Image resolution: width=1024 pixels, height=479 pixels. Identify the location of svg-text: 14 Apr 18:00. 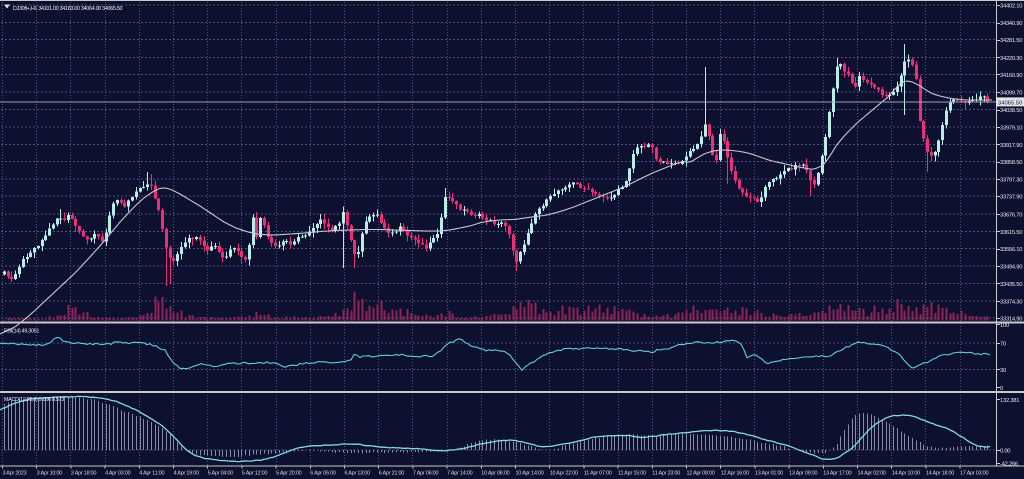
(940, 474).